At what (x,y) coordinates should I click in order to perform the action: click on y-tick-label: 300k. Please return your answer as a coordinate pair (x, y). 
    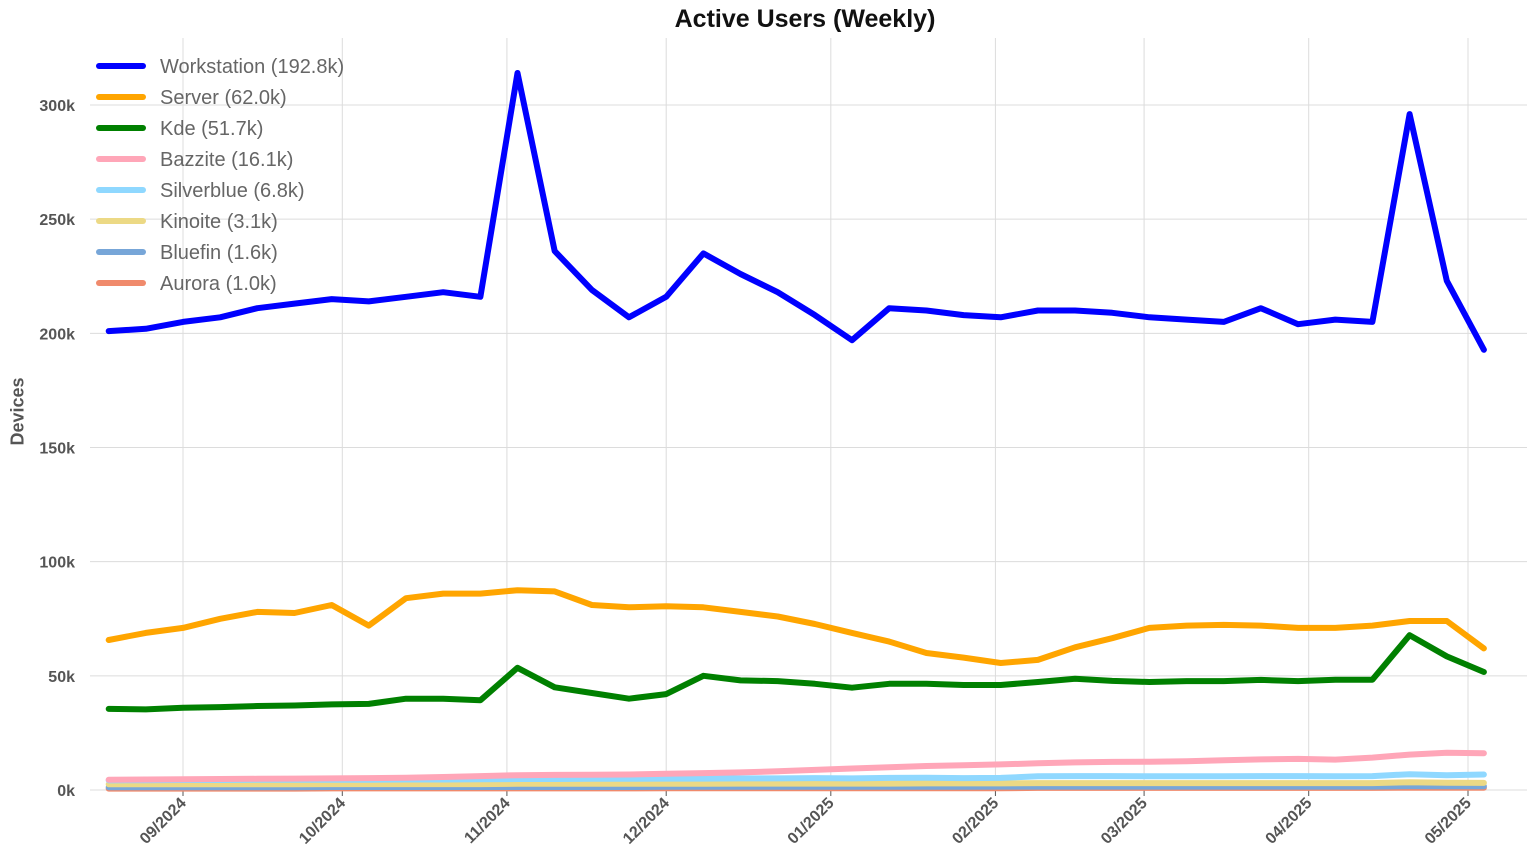
    Looking at the image, I should click on (57, 106).